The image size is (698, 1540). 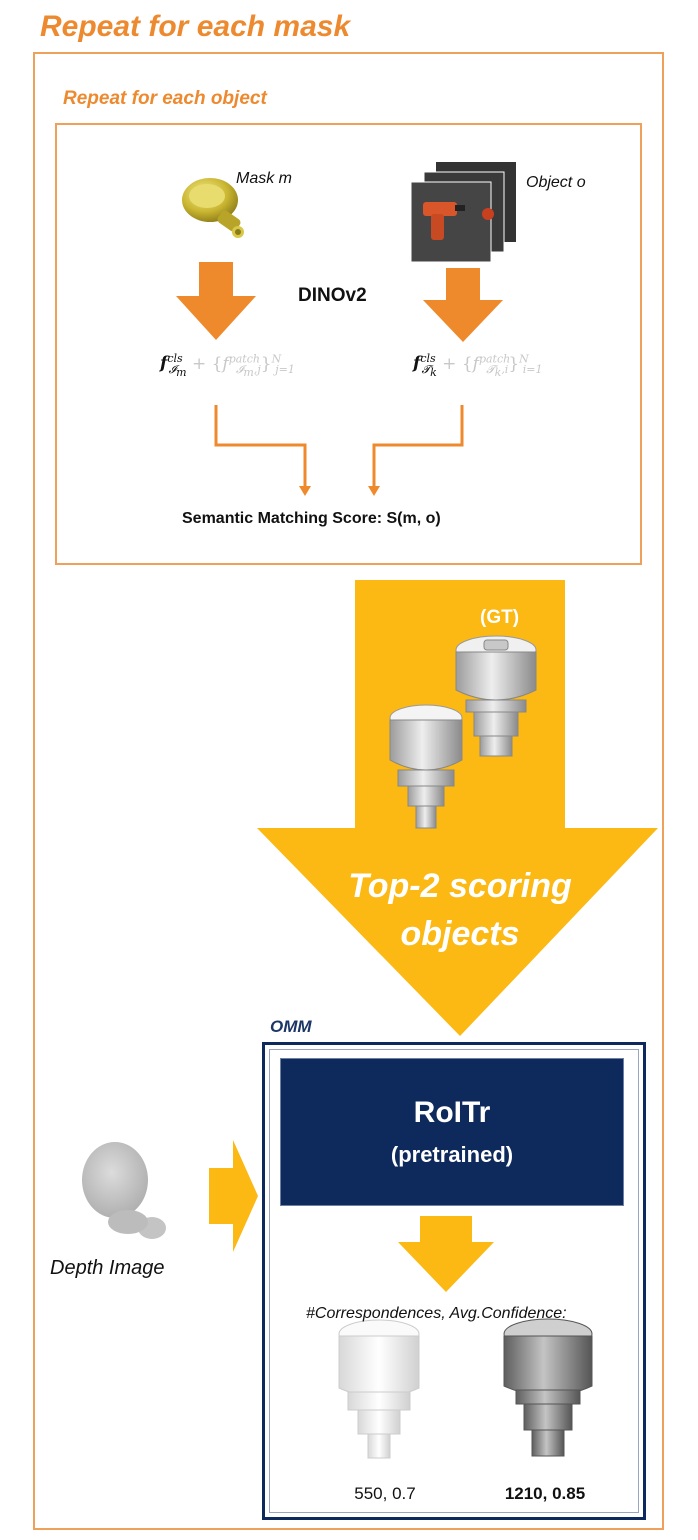 What do you see at coordinates (385, 1493) in the screenshot?
I see `result-value-1: 550, 0.7` at bounding box center [385, 1493].